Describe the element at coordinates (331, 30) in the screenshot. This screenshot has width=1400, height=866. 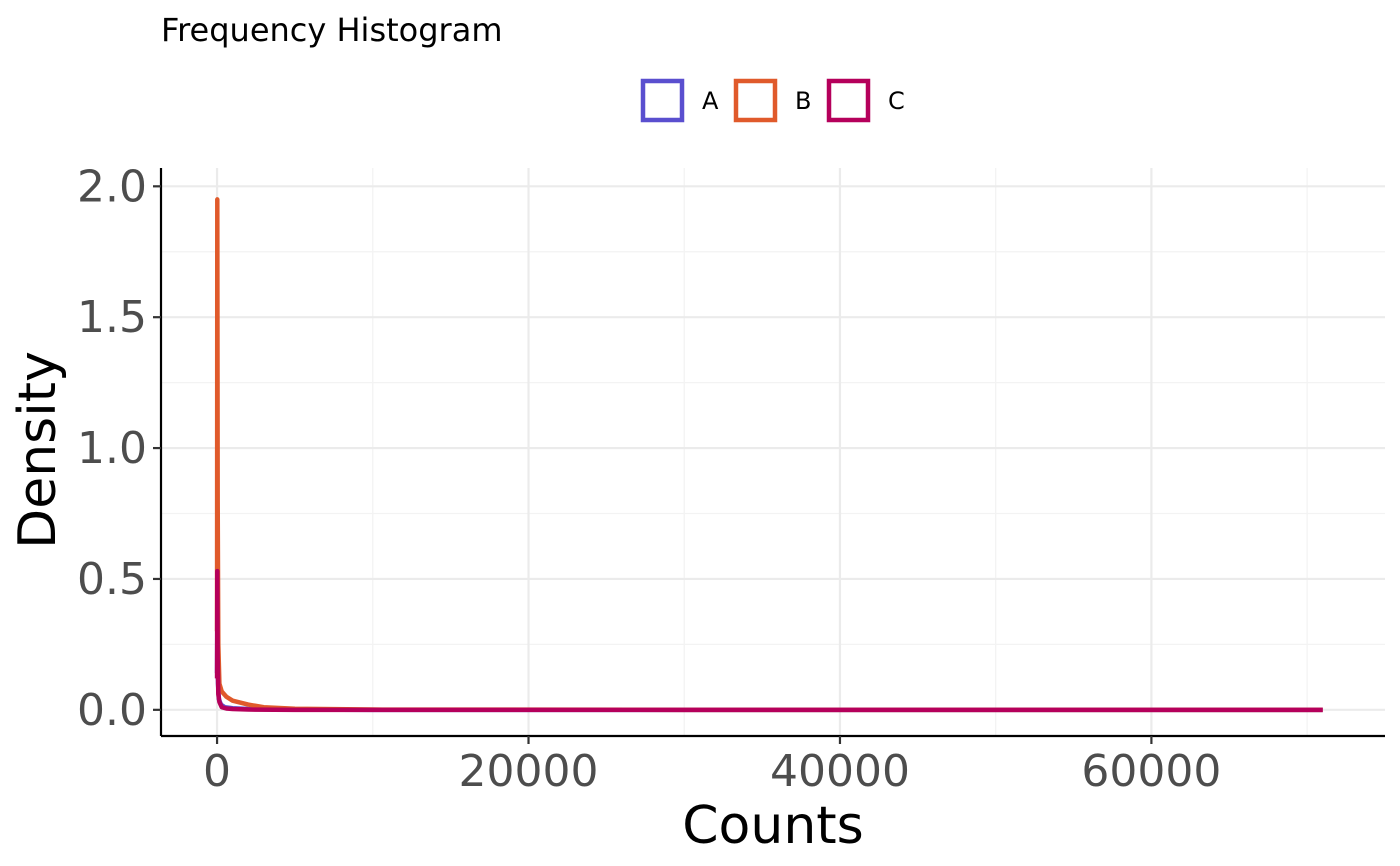
I see `chart-title: Frequency Histogram` at that location.